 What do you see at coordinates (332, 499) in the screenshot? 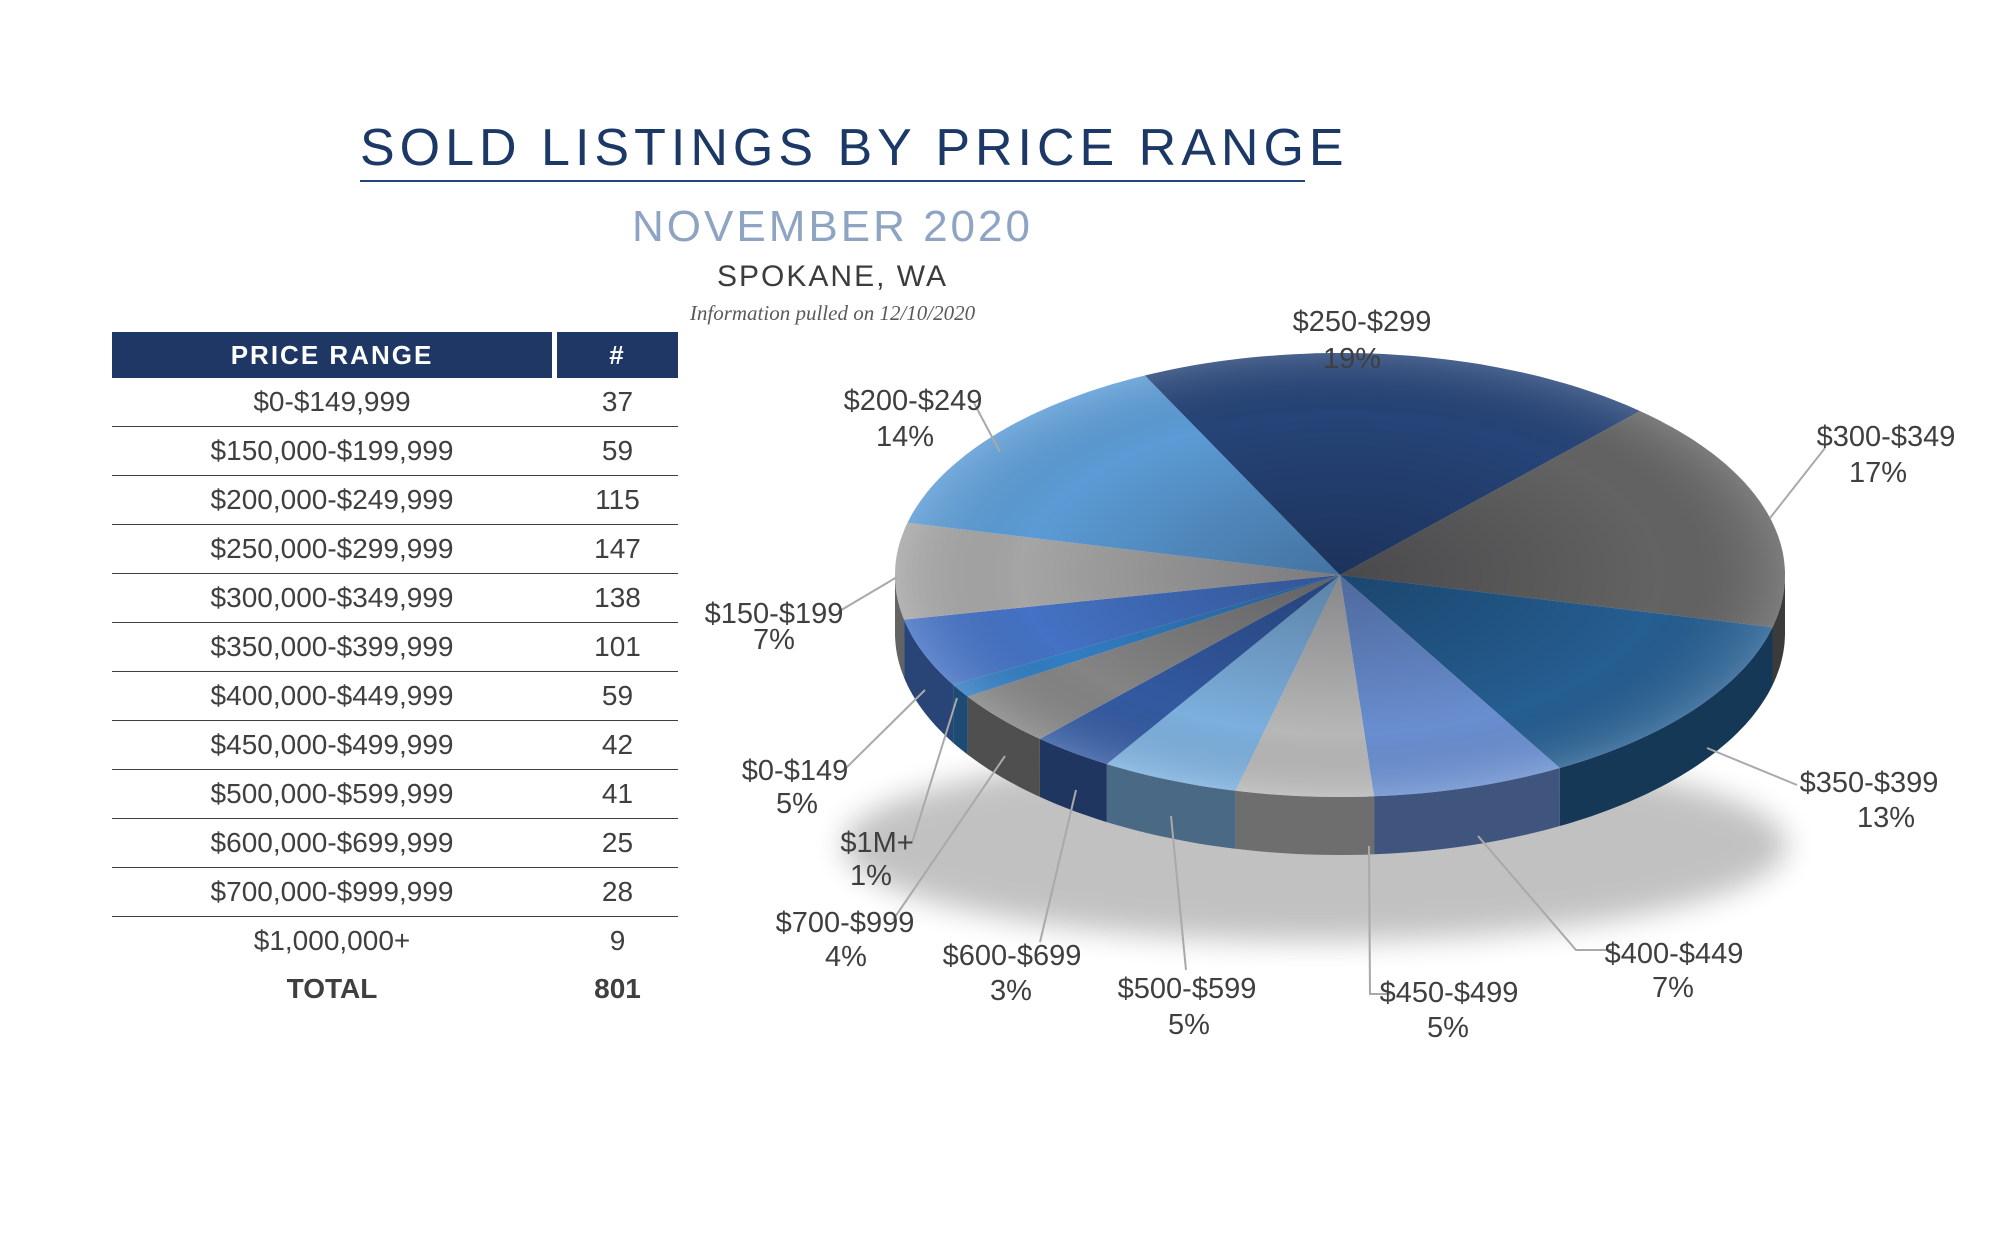
I see `cell-price-range: $200,000-$249,999` at bounding box center [332, 499].